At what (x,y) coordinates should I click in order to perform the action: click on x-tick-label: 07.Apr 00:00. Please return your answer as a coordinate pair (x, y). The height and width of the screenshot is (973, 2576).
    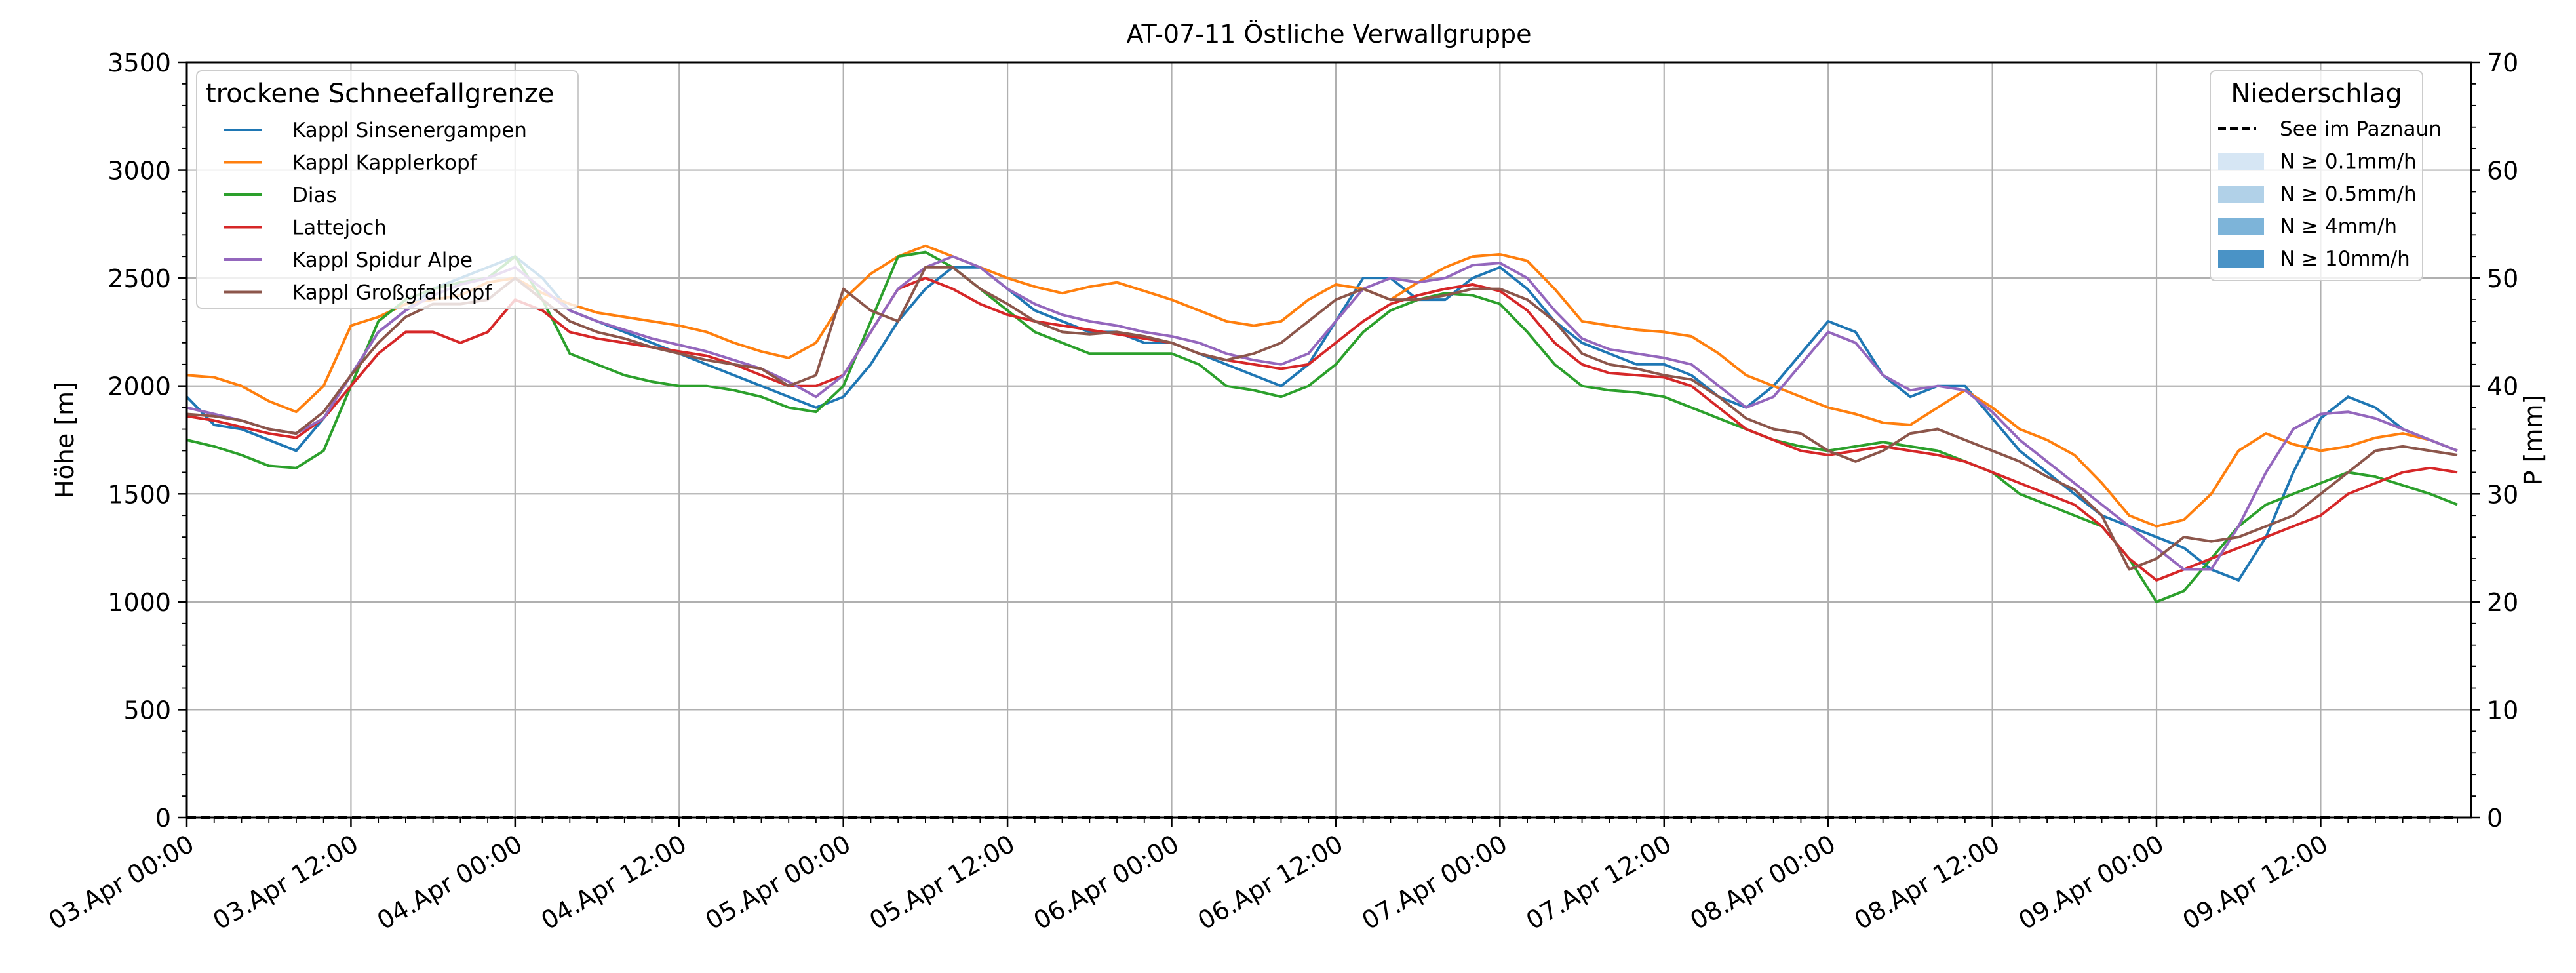
    Looking at the image, I should click on (1434, 882).